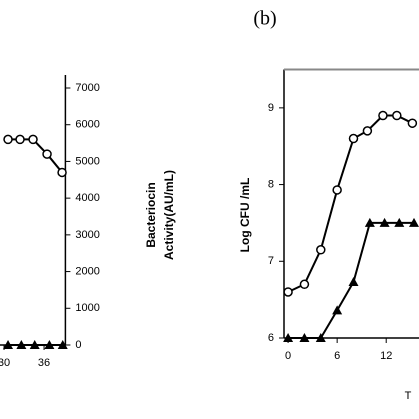  Describe the element at coordinates (271, 261) in the screenshot. I see `y-tick-label: 7` at that location.